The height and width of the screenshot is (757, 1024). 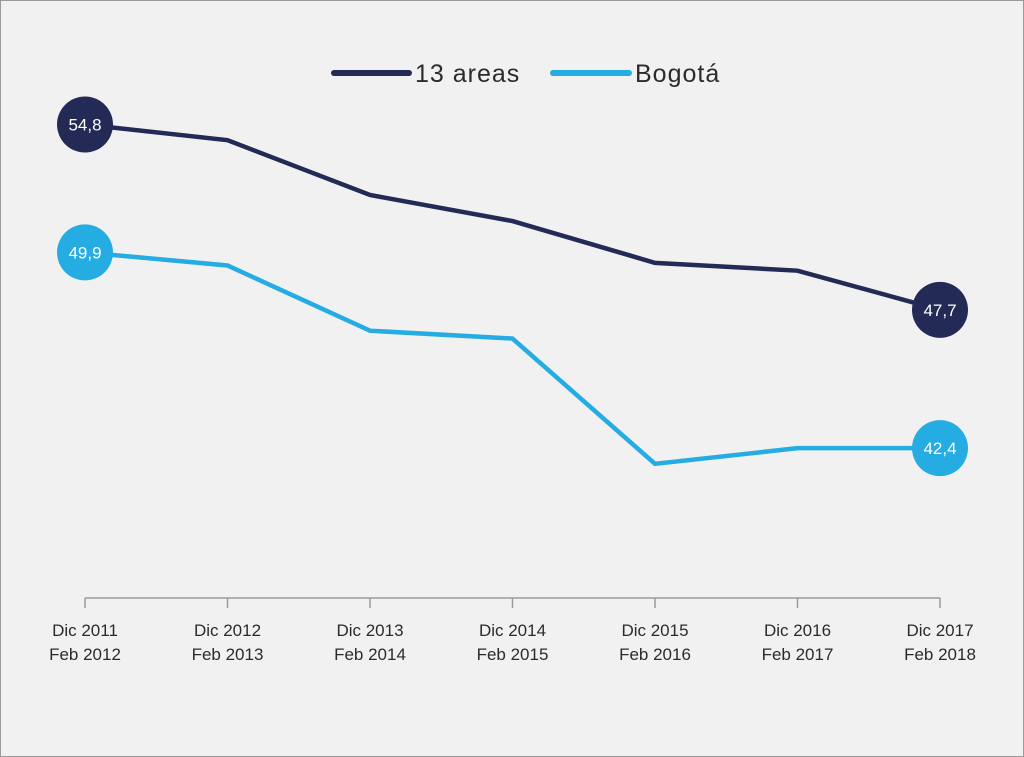 I want to click on x-tick-label: Dic 2011, so click(x=85, y=630).